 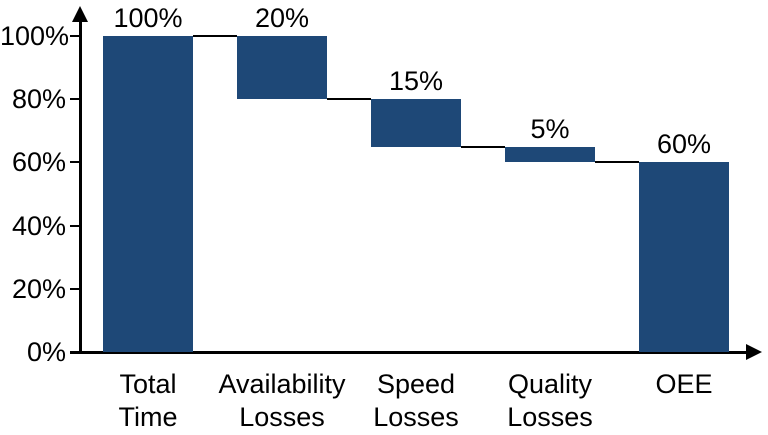 I want to click on bar-oee, so click(x=684, y=257).